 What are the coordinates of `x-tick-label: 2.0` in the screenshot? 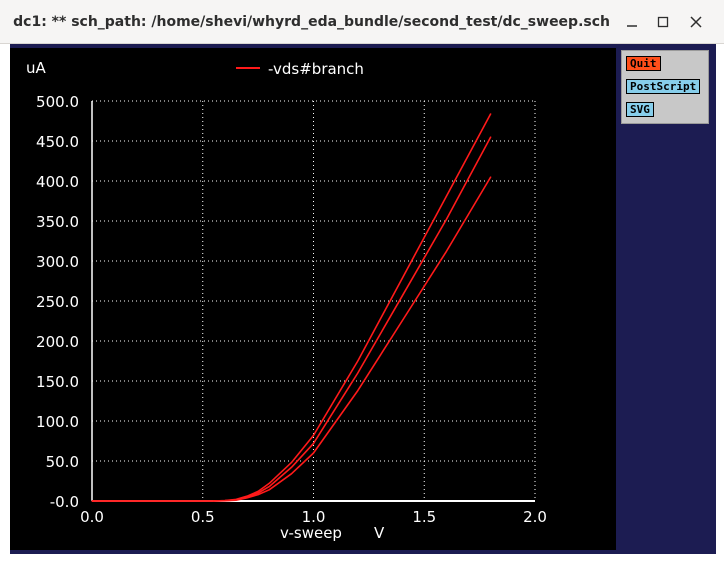 It's located at (535, 517).